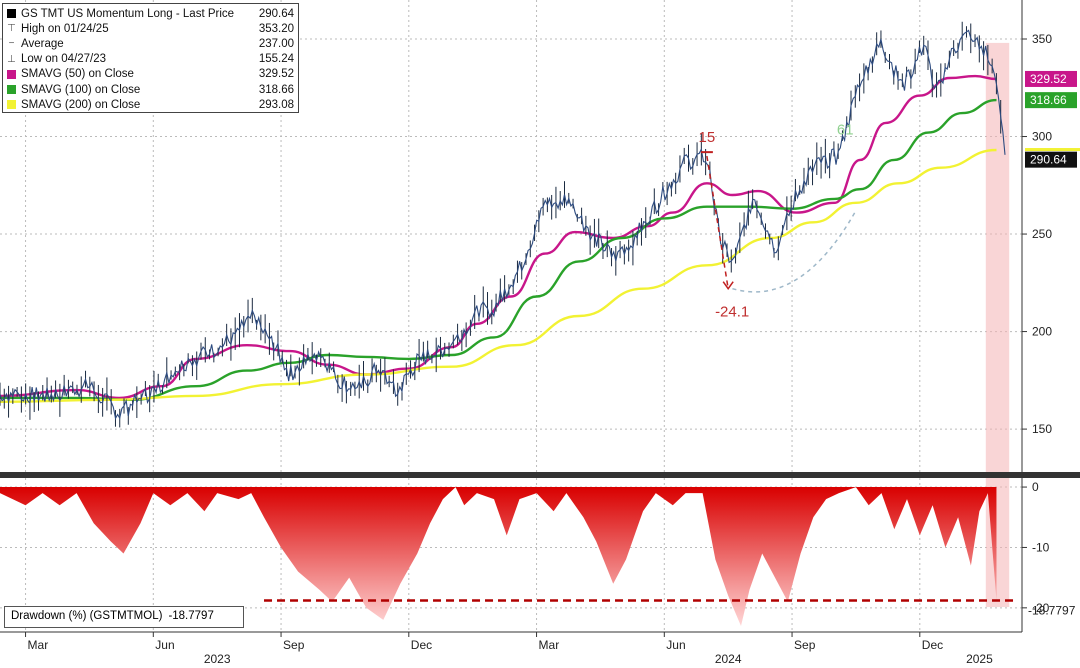  What do you see at coordinates (11, 29) in the screenshot?
I see `high-marker-icon: ⊤` at bounding box center [11, 29].